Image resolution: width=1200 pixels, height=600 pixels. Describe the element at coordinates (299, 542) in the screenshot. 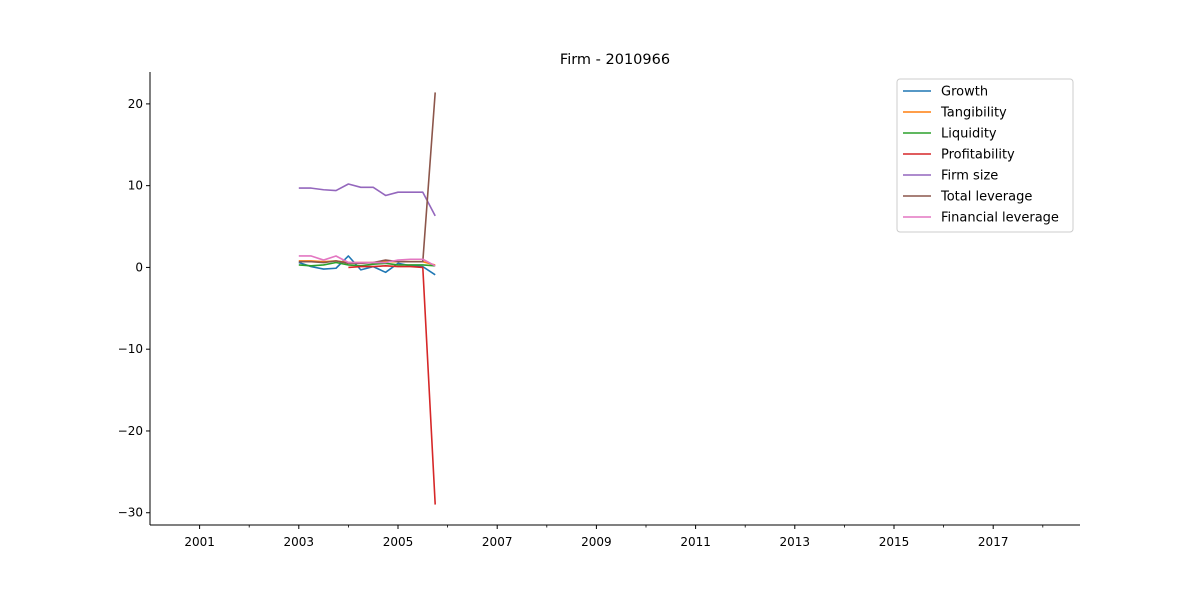

I see `x-tick-label: 2003` at that location.